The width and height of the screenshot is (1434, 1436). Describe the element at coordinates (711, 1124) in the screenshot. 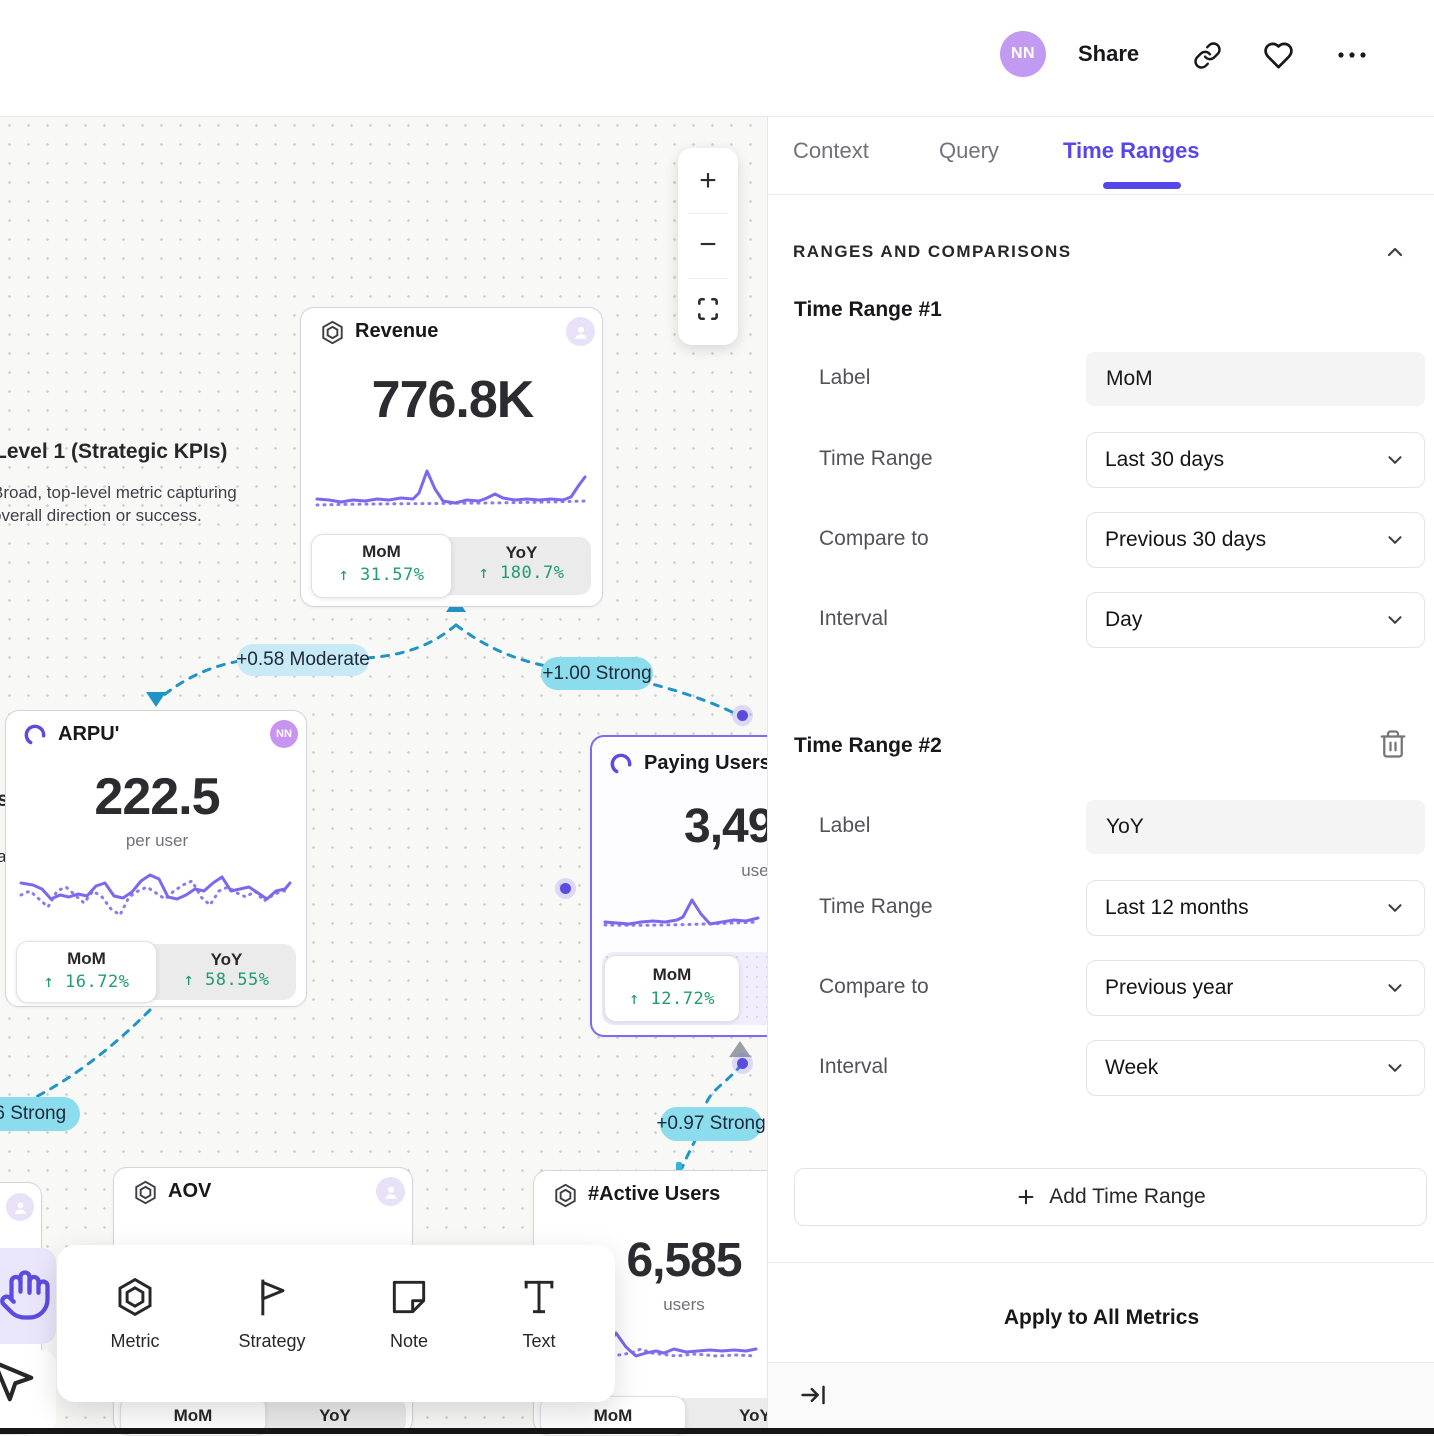

I see `correlation-chip: +0.97 Strong` at that location.